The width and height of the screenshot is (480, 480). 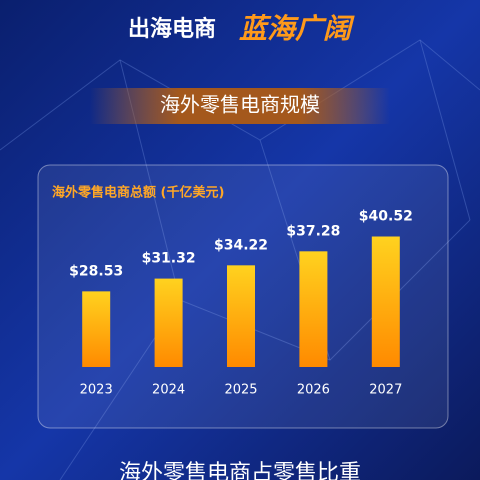 What do you see at coordinates (240, 390) in the screenshot?
I see `x-tick-label: 2025` at bounding box center [240, 390].